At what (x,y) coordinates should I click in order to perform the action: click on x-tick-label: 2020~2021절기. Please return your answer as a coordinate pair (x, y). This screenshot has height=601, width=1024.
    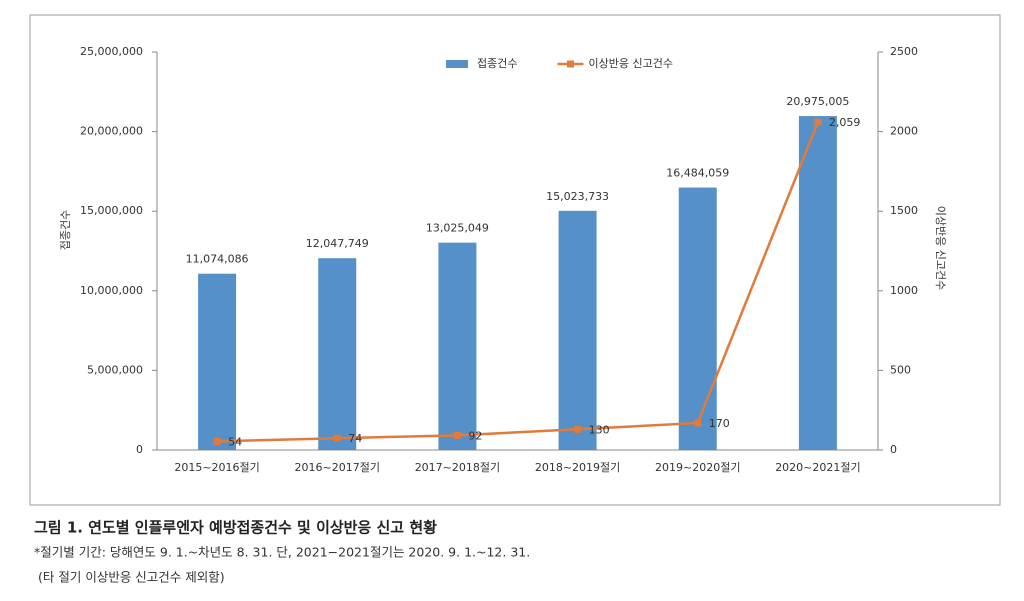
    Looking at the image, I should click on (817, 467).